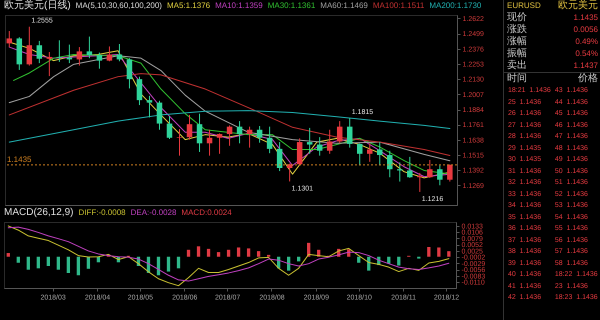  I want to click on category-label: 卖出, so click(517, 66).